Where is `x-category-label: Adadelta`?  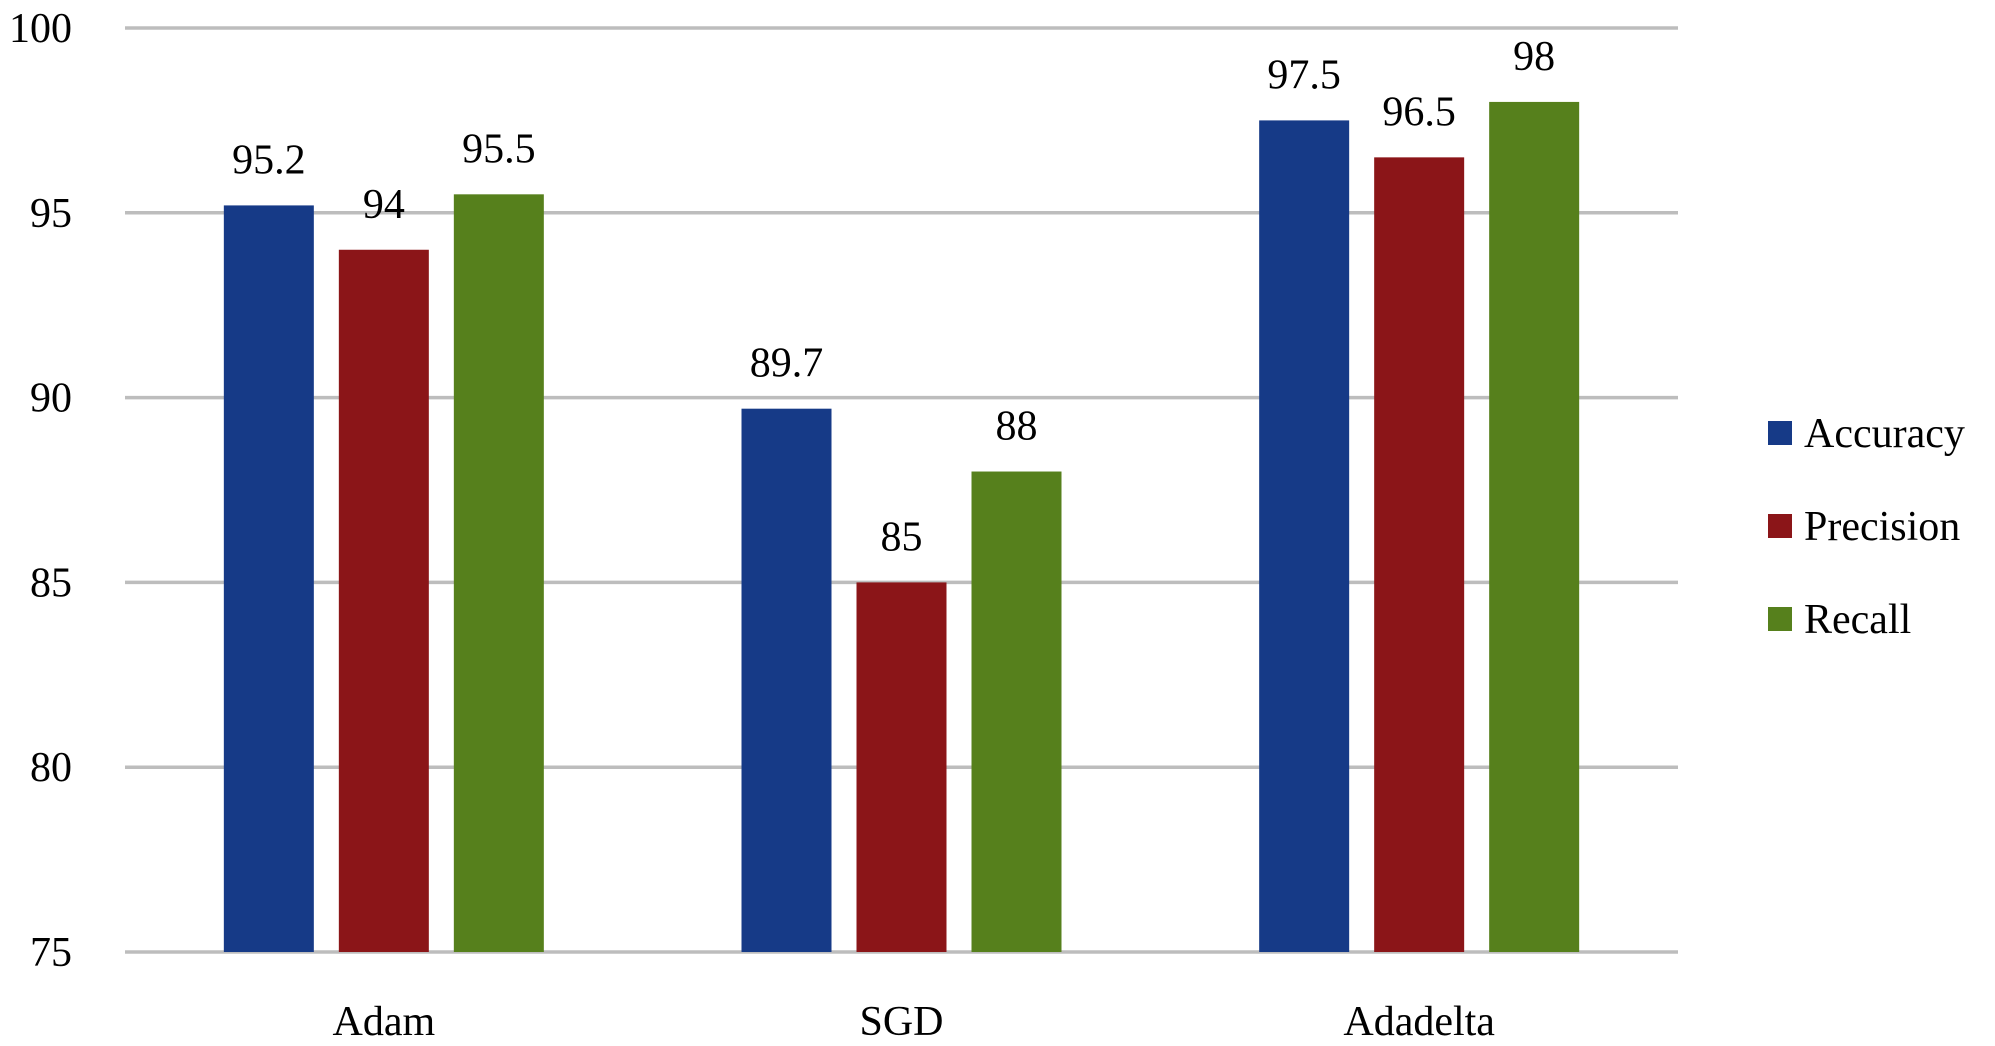 x-category-label: Adadelta is located at coordinates (1419, 1022).